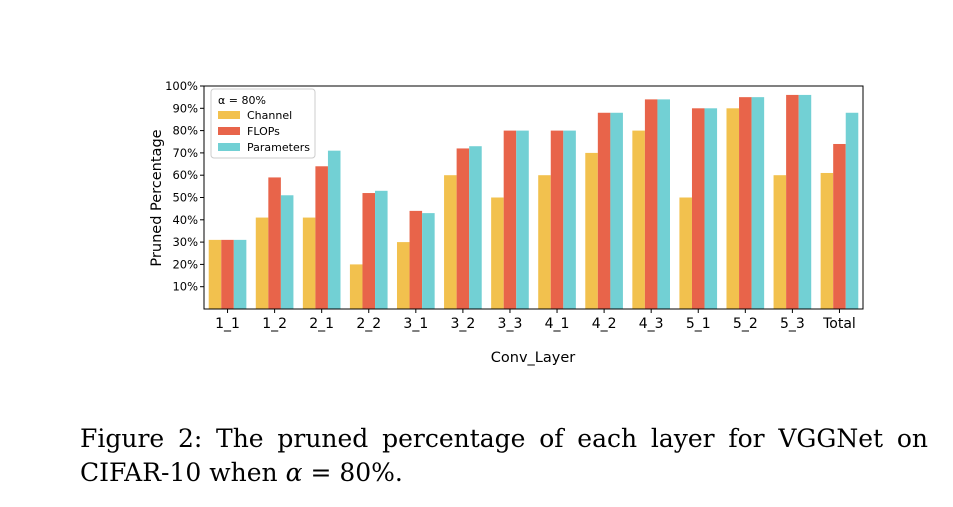  I want to click on x-tick-label: 4_1, so click(557, 324).